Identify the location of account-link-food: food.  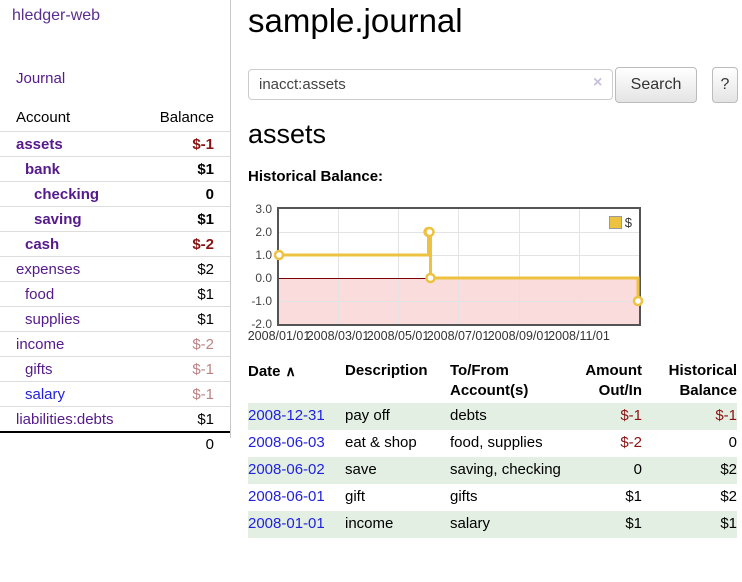
(40, 294).